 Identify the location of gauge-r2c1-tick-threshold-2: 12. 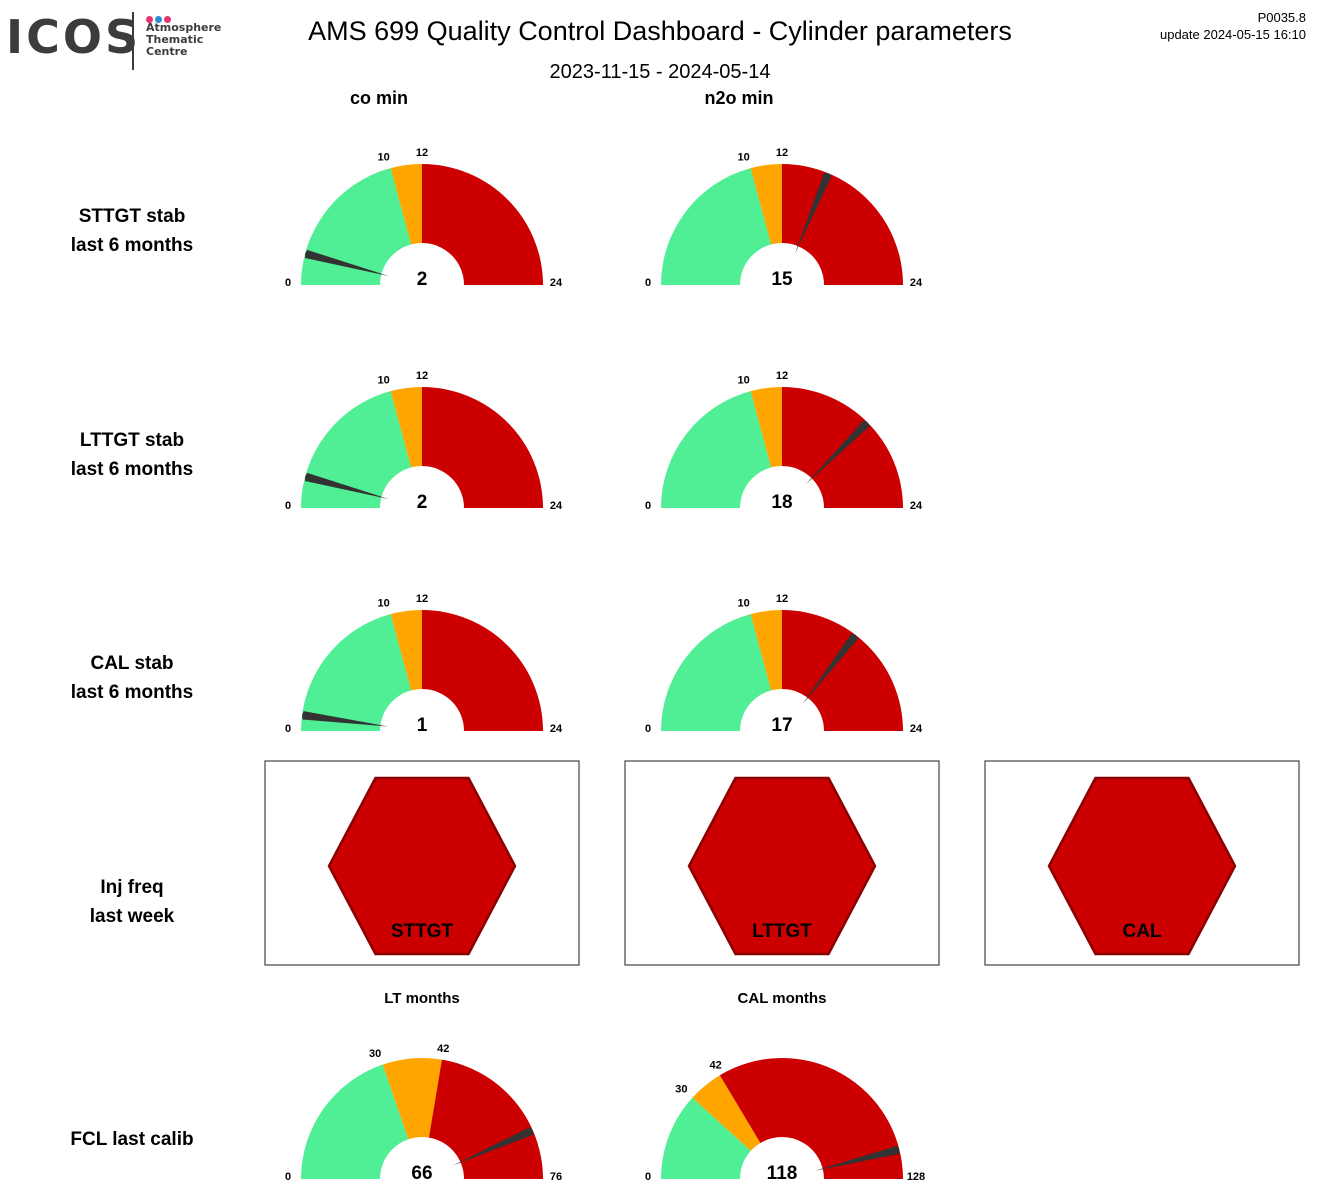
(422, 376).